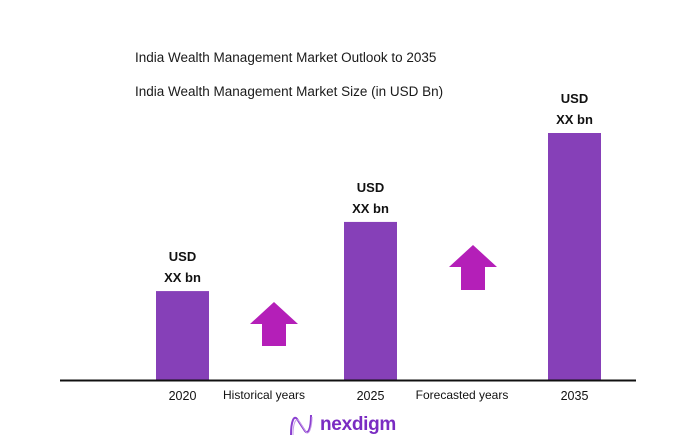  What do you see at coordinates (574, 256) in the screenshot?
I see `bar-2035` at bounding box center [574, 256].